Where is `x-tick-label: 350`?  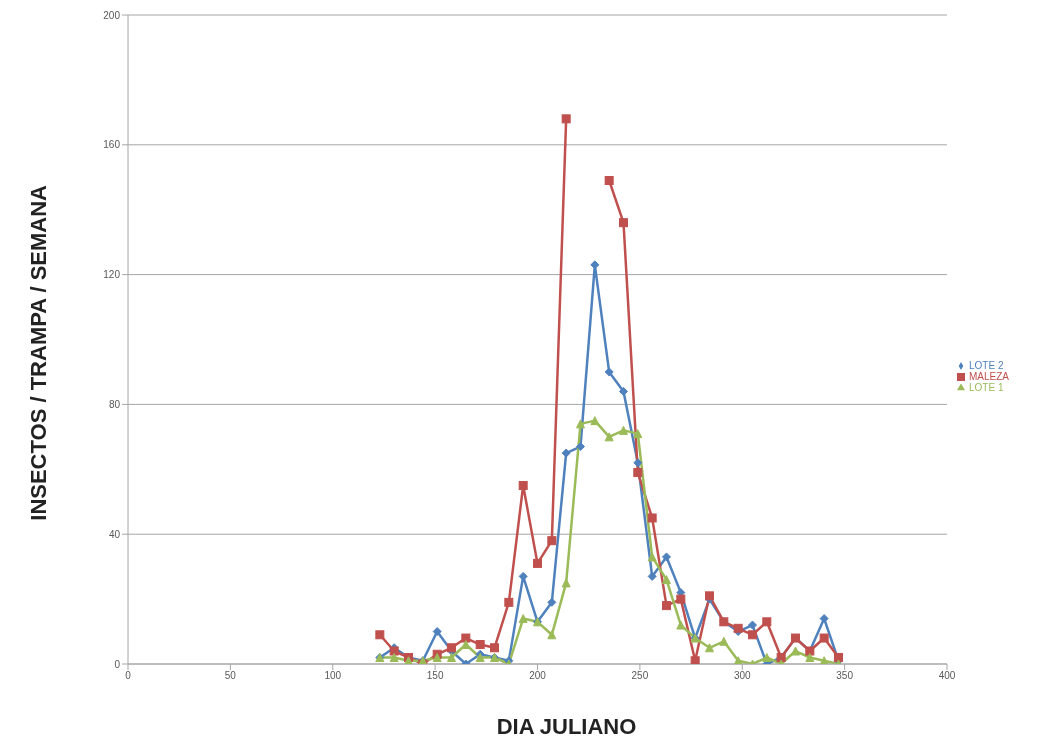
x-tick-label: 350 is located at coordinates (845, 676).